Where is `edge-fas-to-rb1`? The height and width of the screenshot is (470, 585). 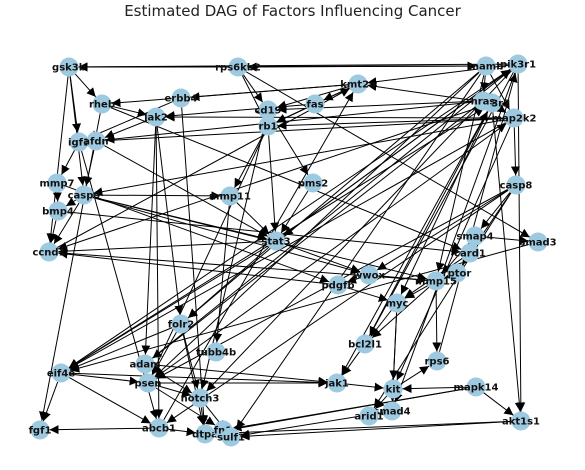 edge-fas-to-rb1 is located at coordinates (291, 115).